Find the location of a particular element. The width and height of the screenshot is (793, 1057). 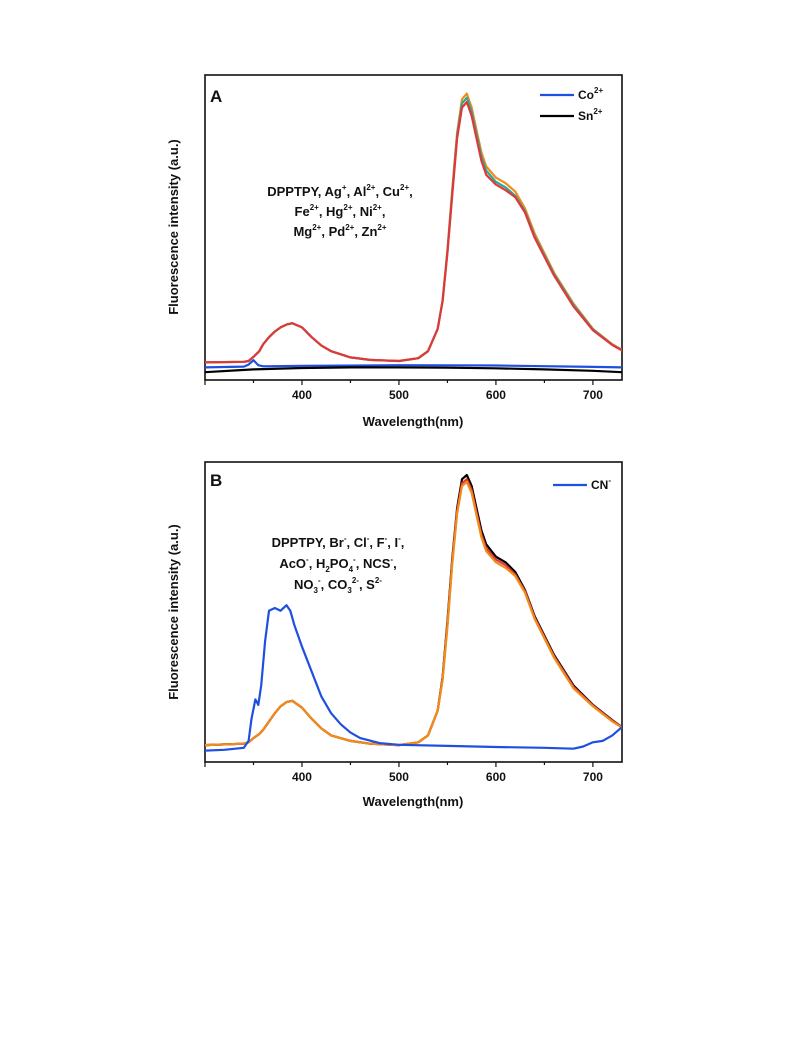

annotation-line: NO3-, CO32-, S2- is located at coordinates (338, 585).